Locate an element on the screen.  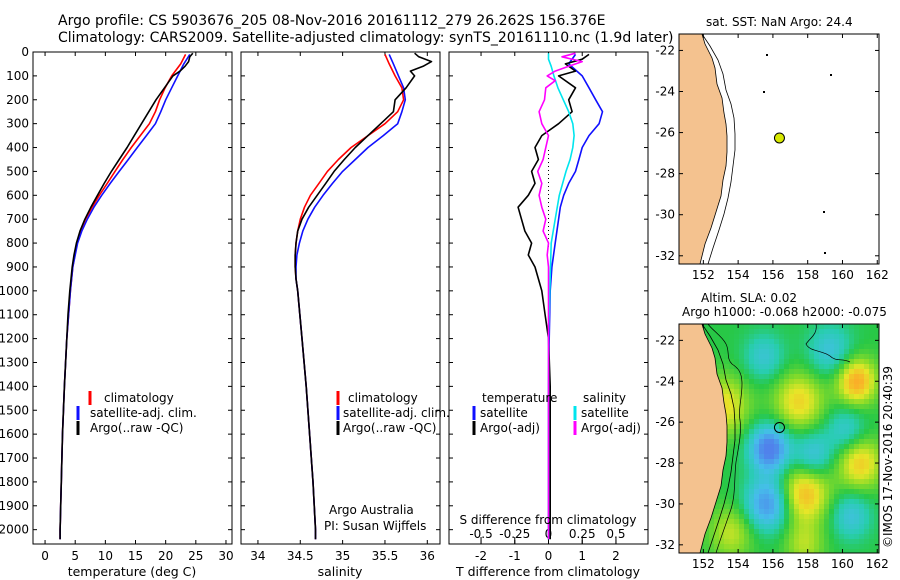
difference-xlabel: T difference from climatology is located at coordinates (548, 571).